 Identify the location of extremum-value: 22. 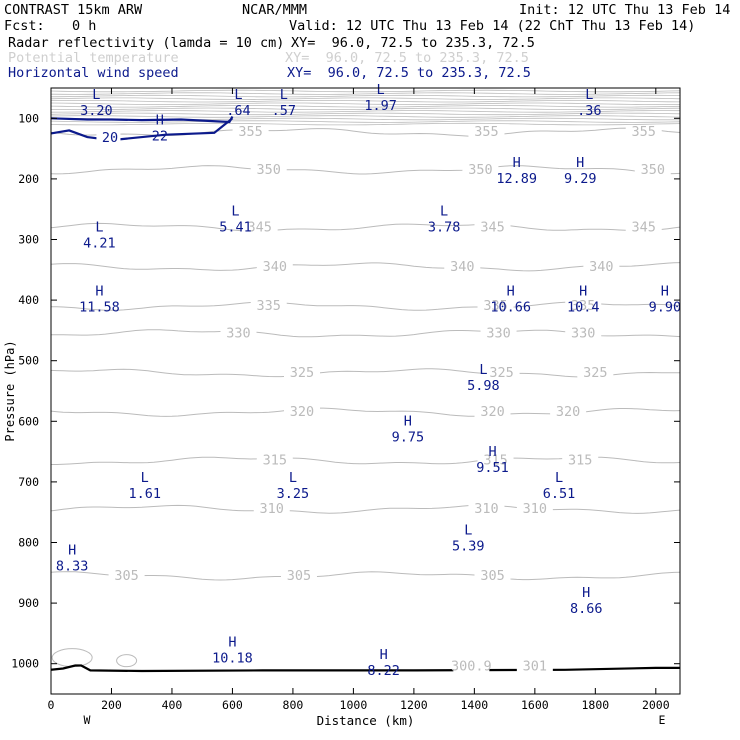
(160, 136).